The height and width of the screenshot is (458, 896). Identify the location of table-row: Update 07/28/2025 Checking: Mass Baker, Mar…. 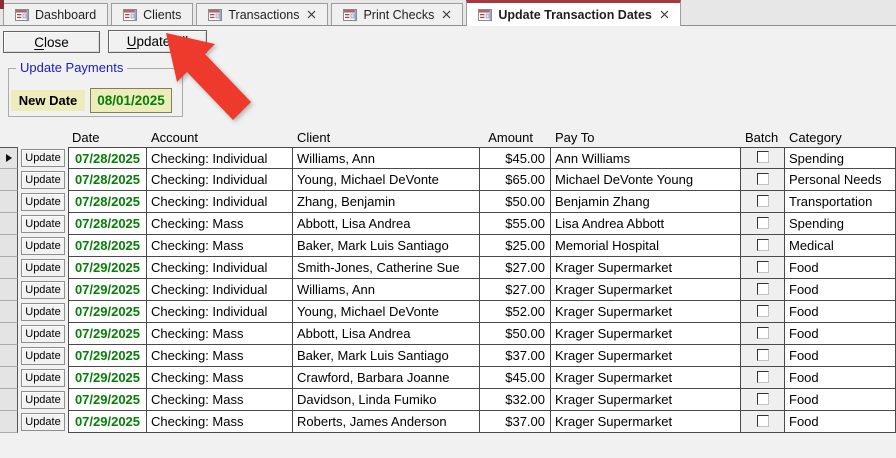
(448, 246).